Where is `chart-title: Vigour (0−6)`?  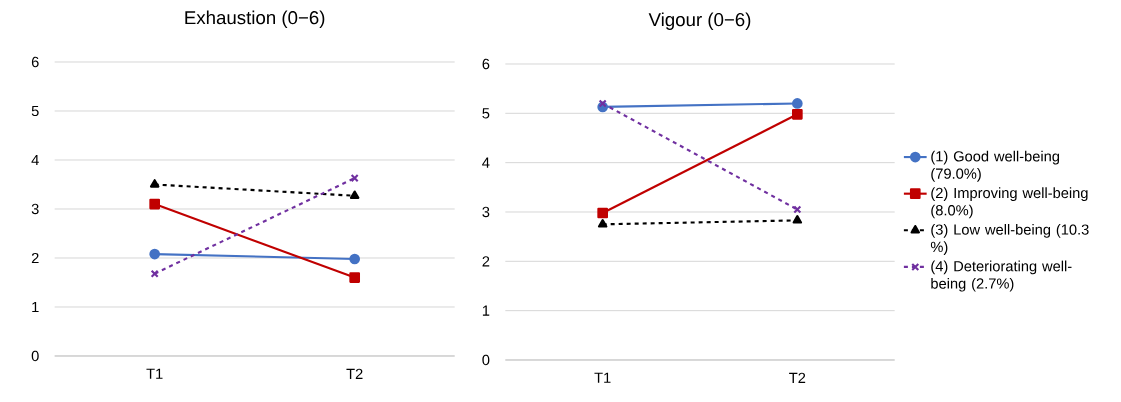
chart-title: Vigour (0−6) is located at coordinates (699, 21).